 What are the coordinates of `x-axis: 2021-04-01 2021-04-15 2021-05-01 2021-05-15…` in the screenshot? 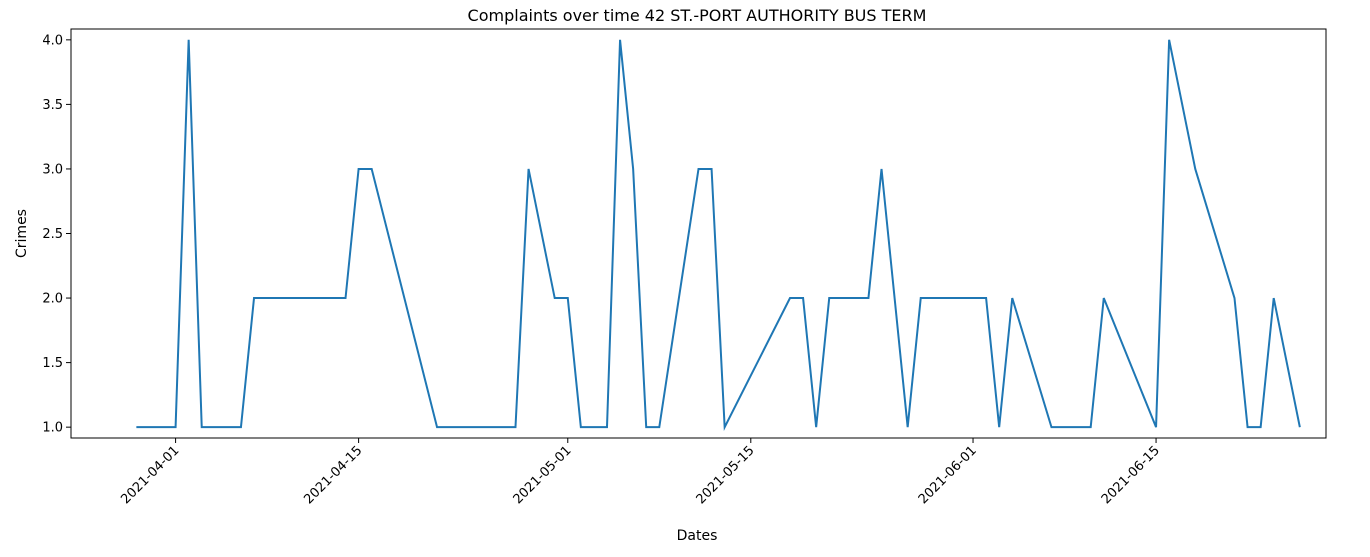 It's located at (640, 472).